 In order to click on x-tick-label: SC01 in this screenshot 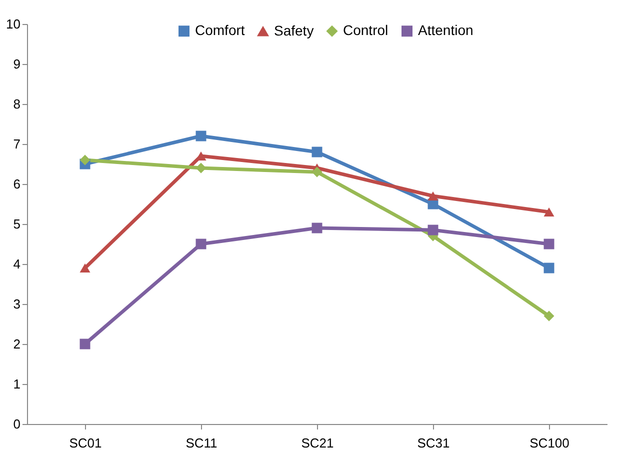, I will do `click(85, 443)`.